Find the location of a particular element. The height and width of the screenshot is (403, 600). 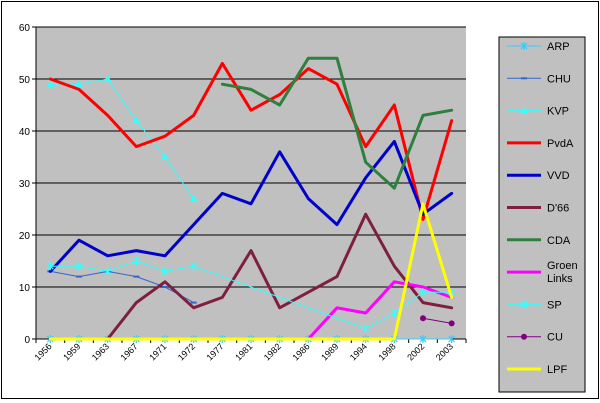

x-tick-label: 1998 is located at coordinates (387, 351).